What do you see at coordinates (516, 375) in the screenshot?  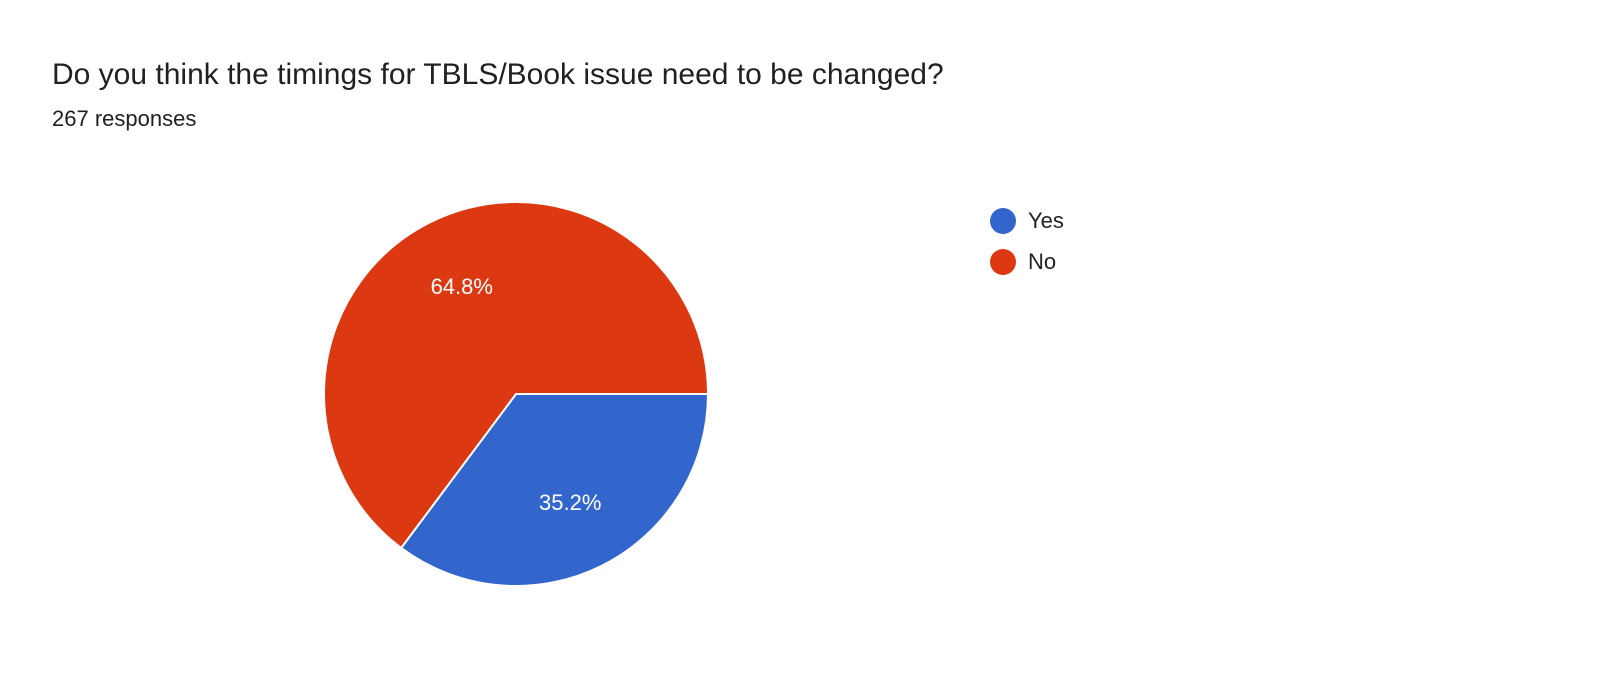 I see `pie-slice-no` at bounding box center [516, 375].